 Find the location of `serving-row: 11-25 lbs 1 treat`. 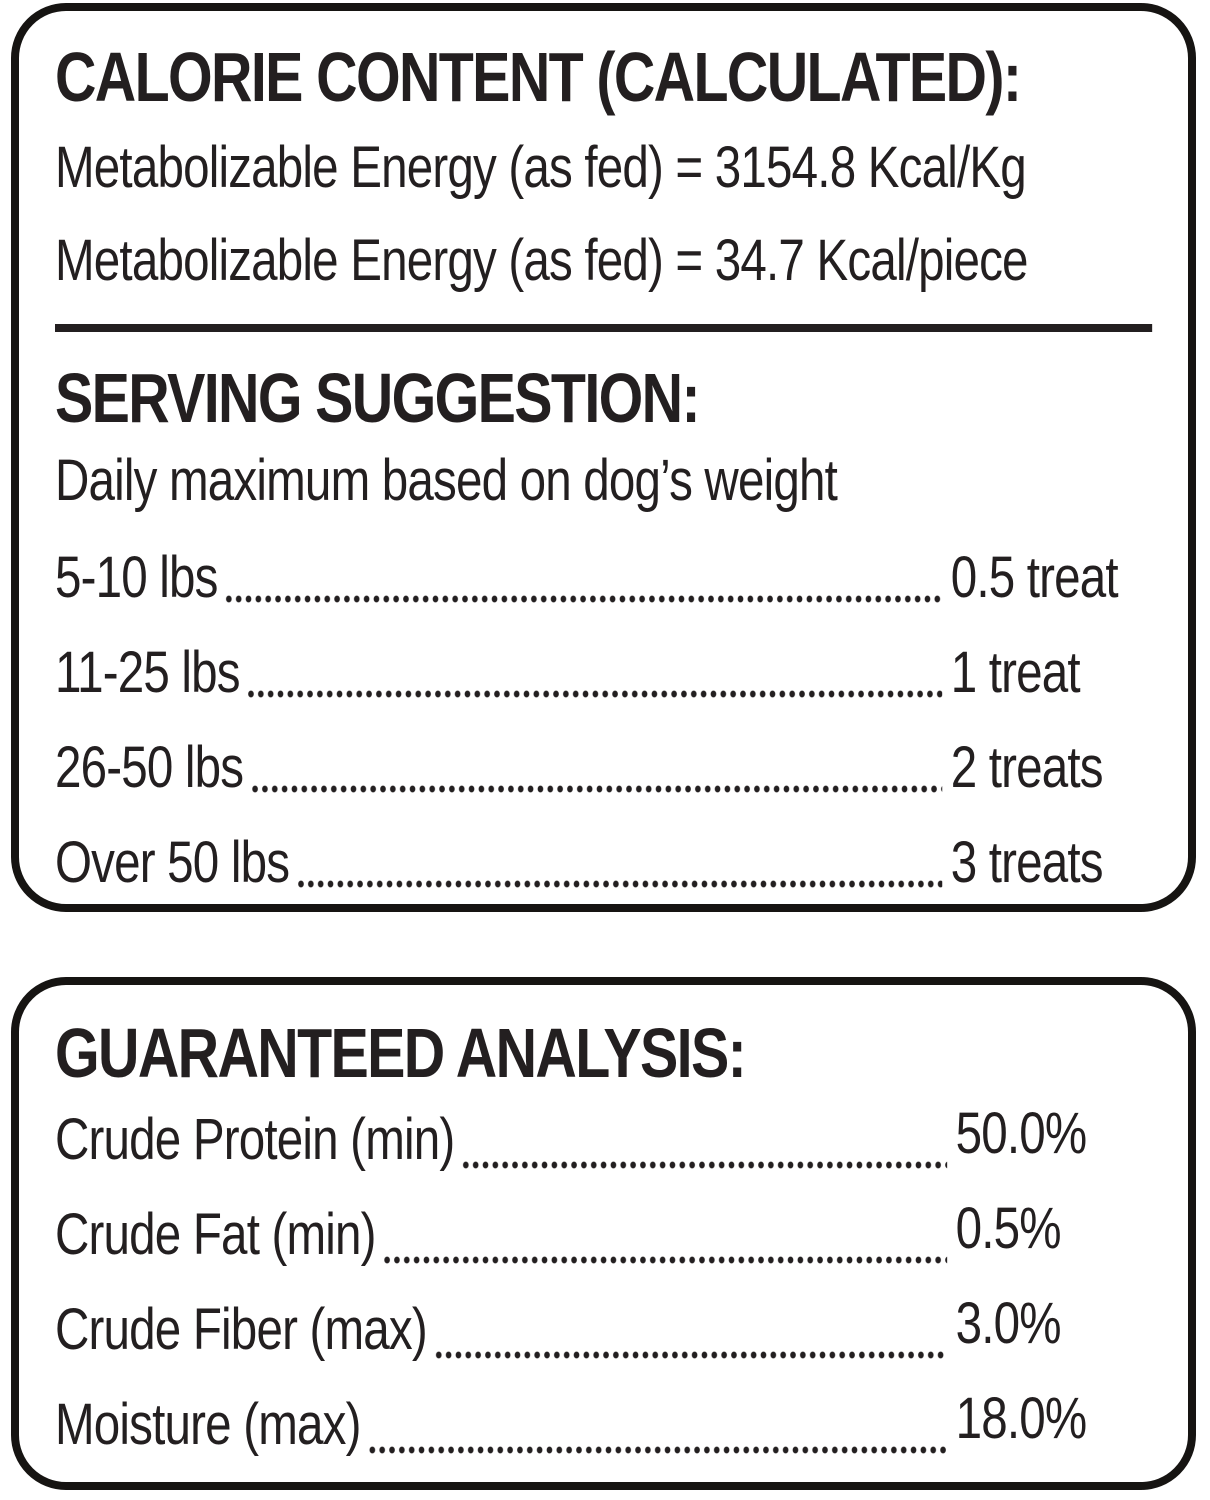

serving-row: 11-25 lbs 1 treat is located at coordinates (603, 672).